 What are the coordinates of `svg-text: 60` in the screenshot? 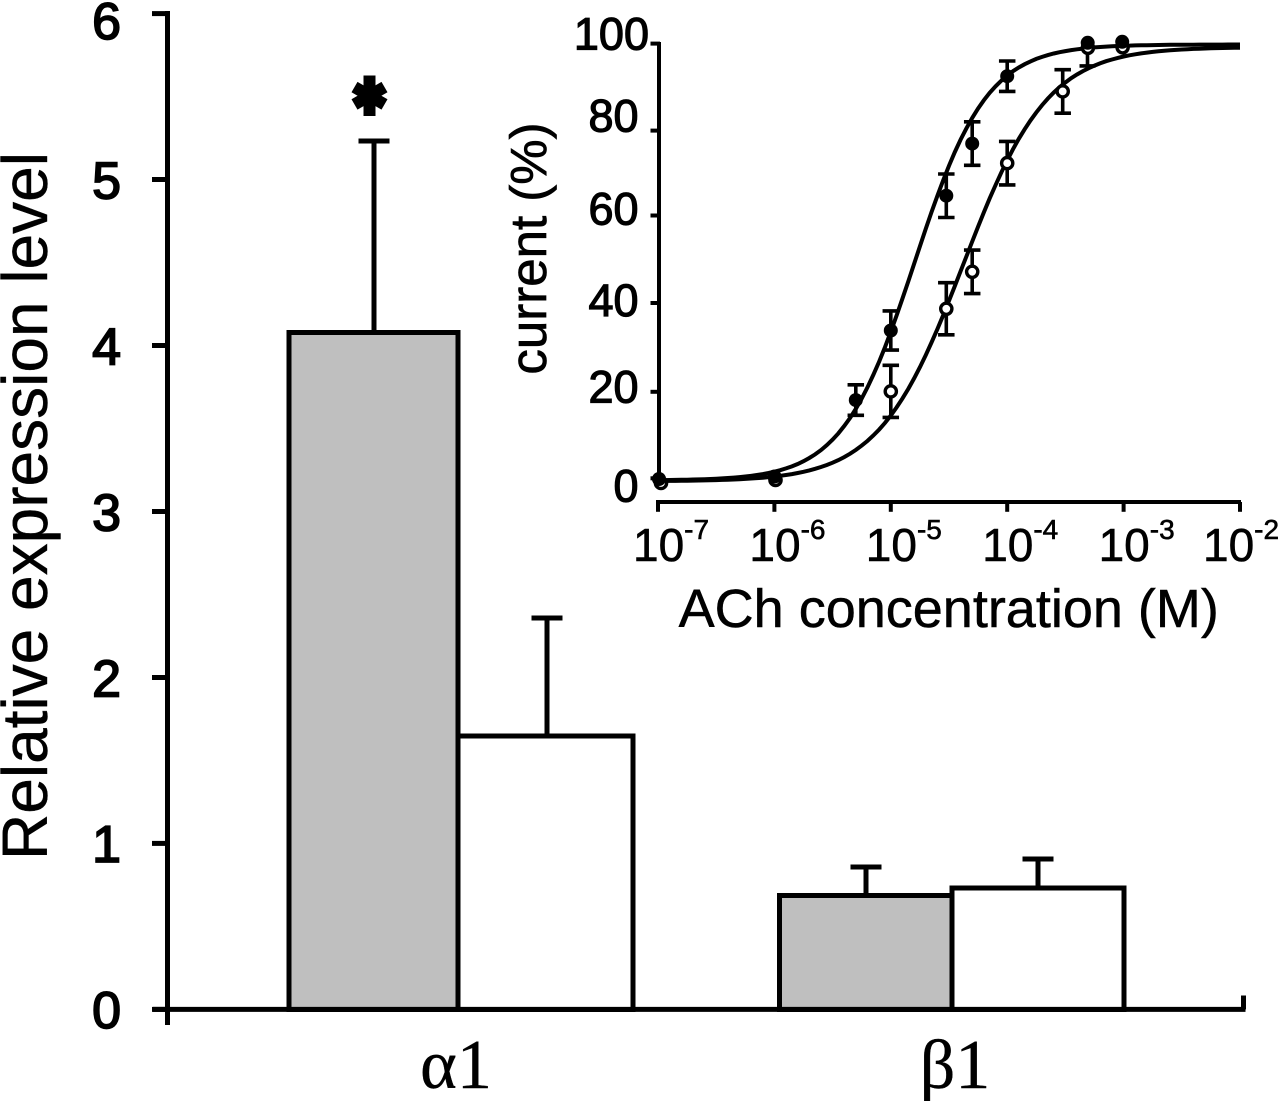 It's located at (613, 208).